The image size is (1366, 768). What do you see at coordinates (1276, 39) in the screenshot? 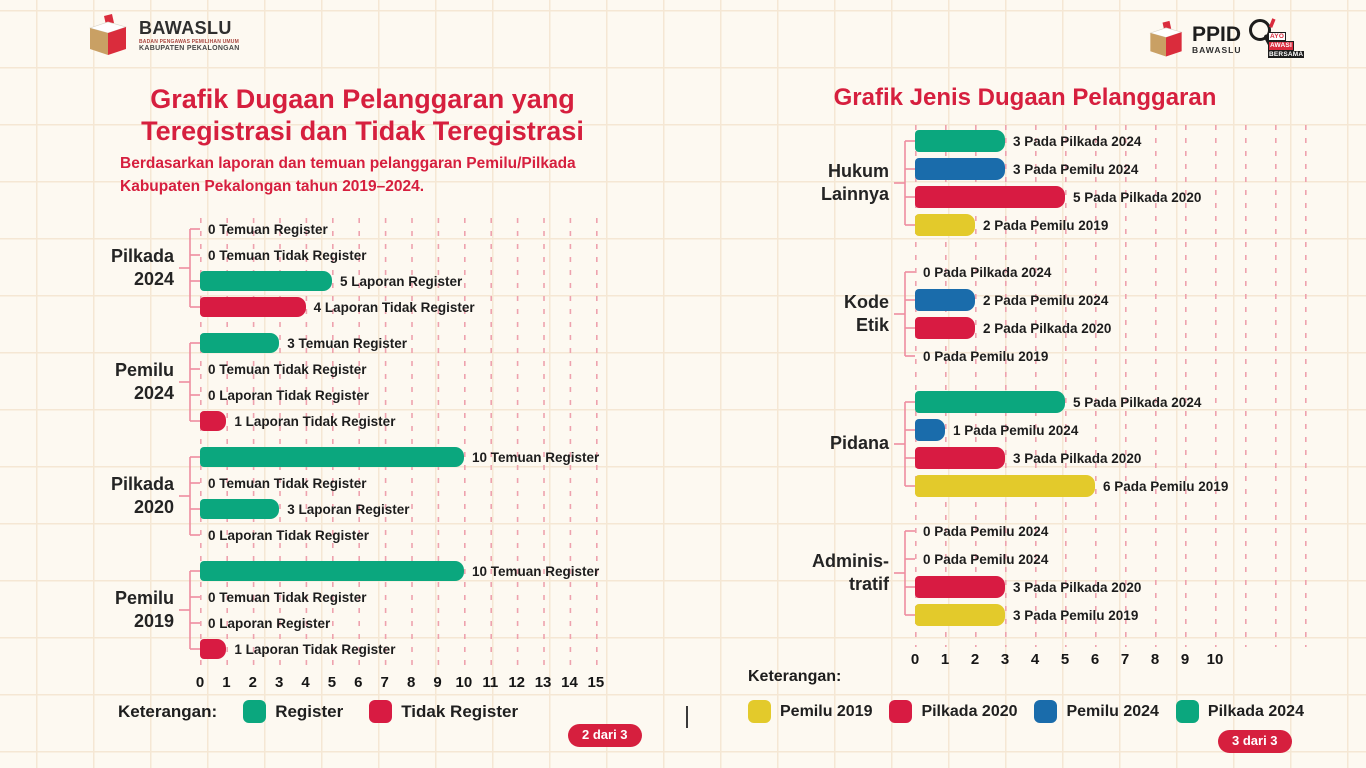
I see `awasi-bersama-logo: AYO AWASI BERSAMA` at bounding box center [1276, 39].